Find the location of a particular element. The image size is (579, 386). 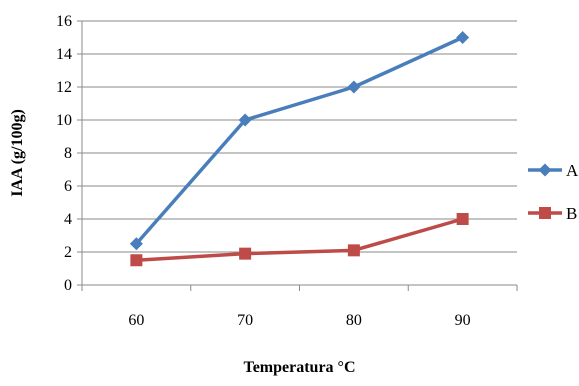

y-tick-label: 2 is located at coordinates (68, 252).